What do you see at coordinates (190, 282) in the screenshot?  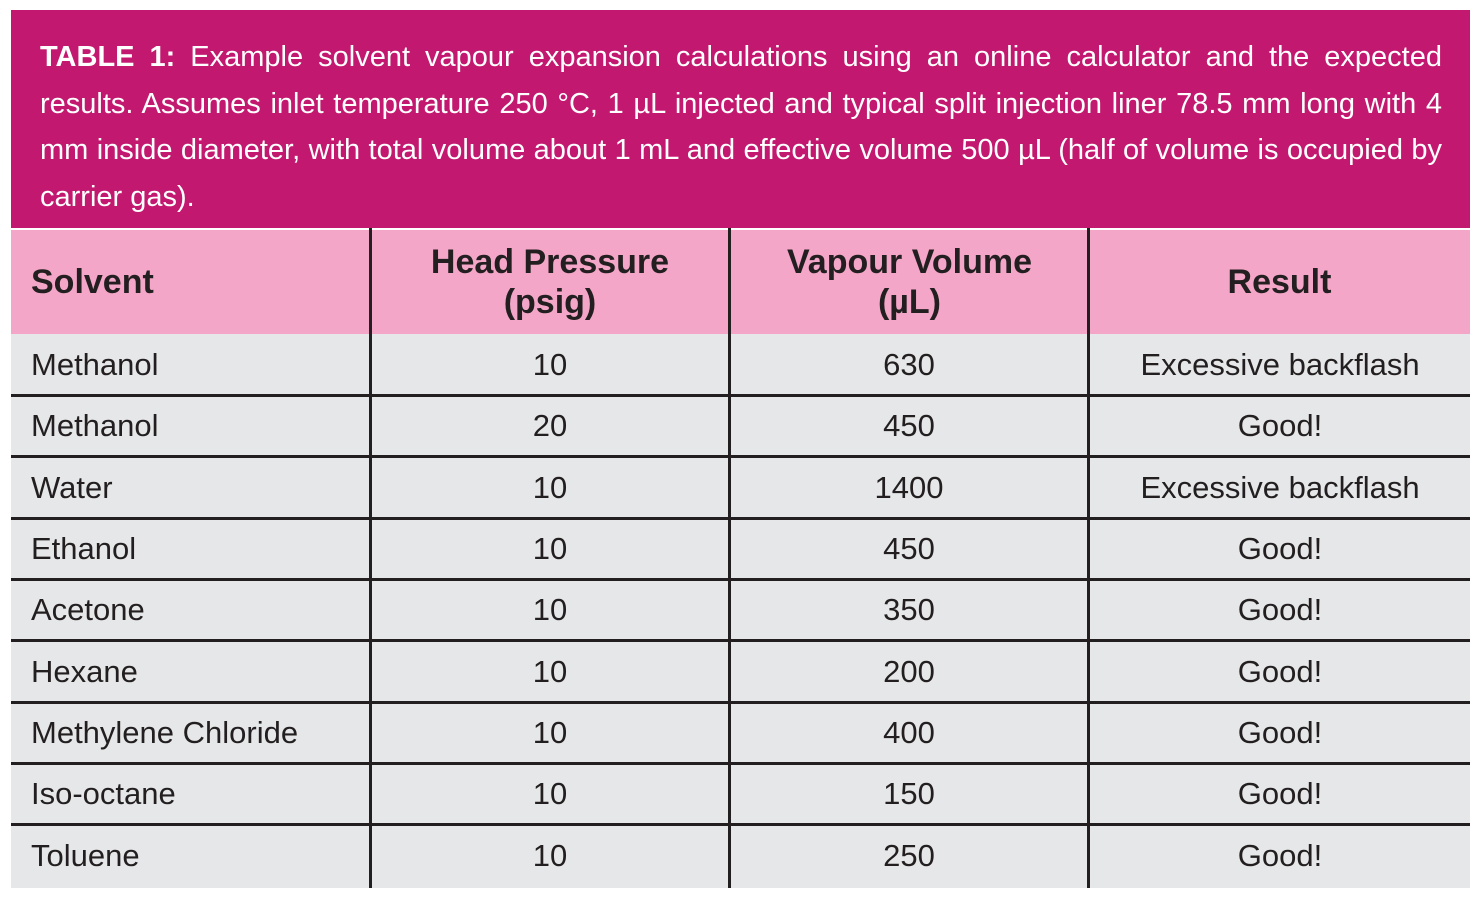 I see `column-header-solvent: Solvent` at bounding box center [190, 282].